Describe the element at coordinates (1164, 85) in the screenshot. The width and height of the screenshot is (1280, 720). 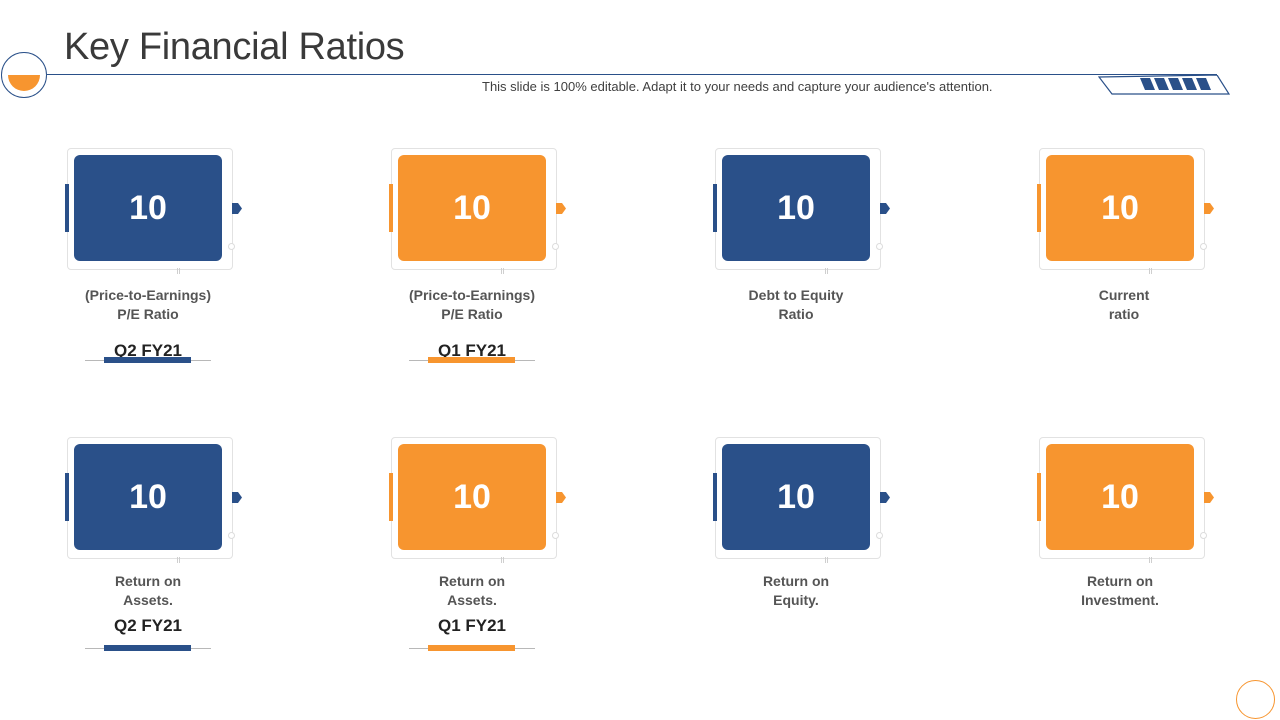
I see `decorative-stripes-icon` at that location.